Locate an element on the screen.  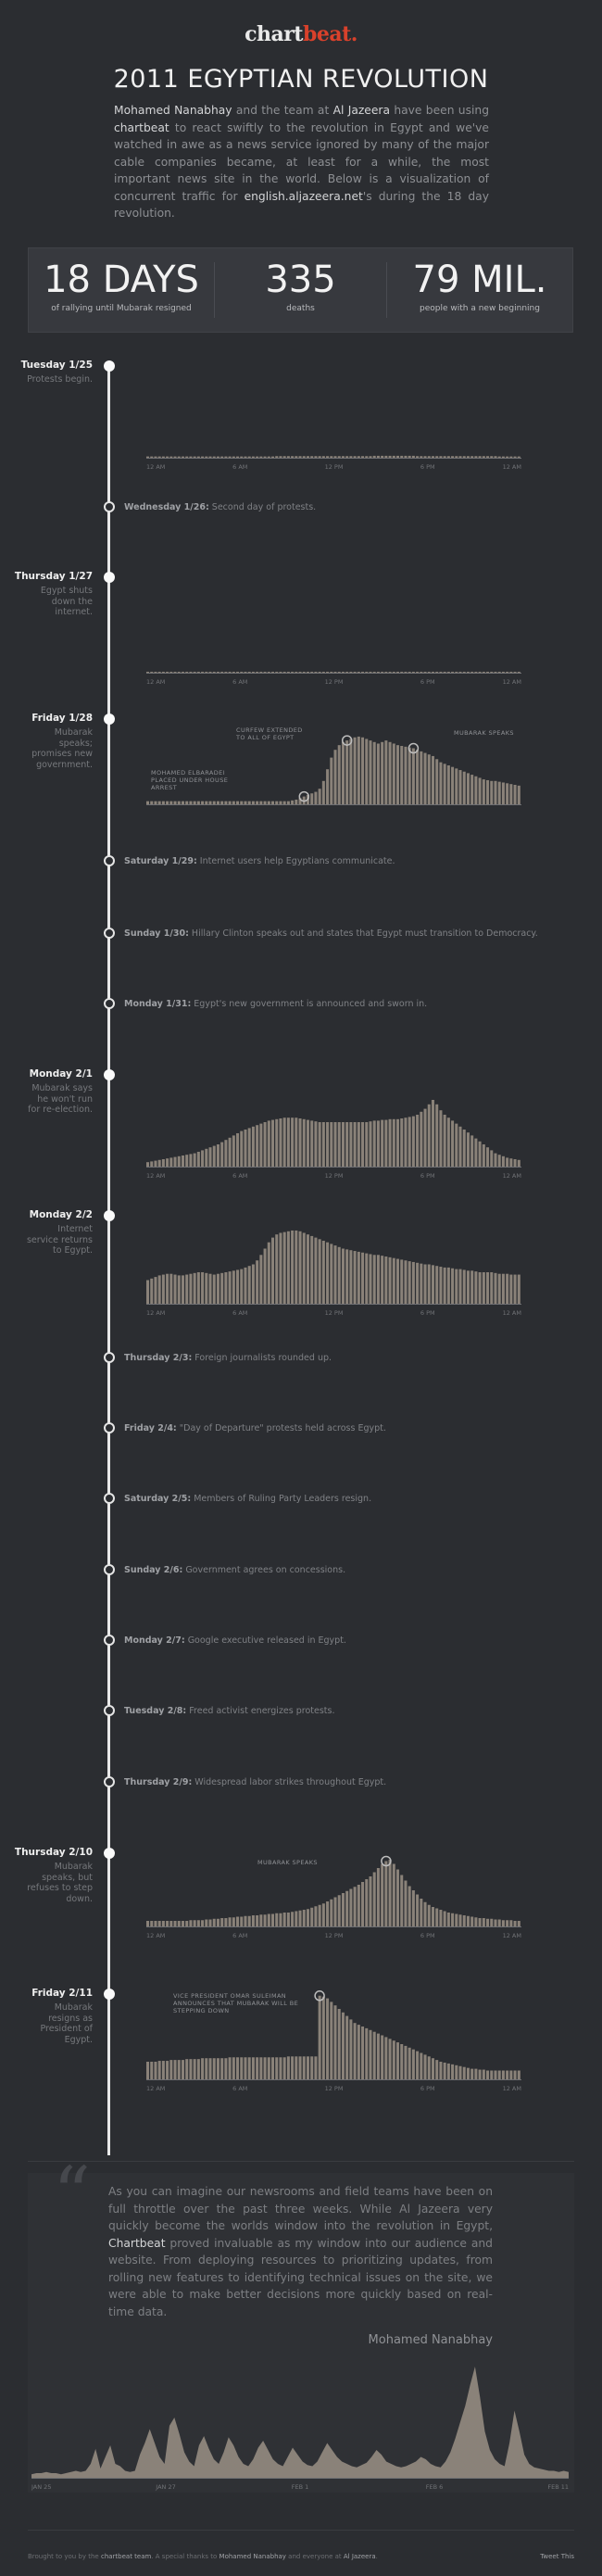
footer-team-link: chartbeat team is located at coordinates (126, 2556).